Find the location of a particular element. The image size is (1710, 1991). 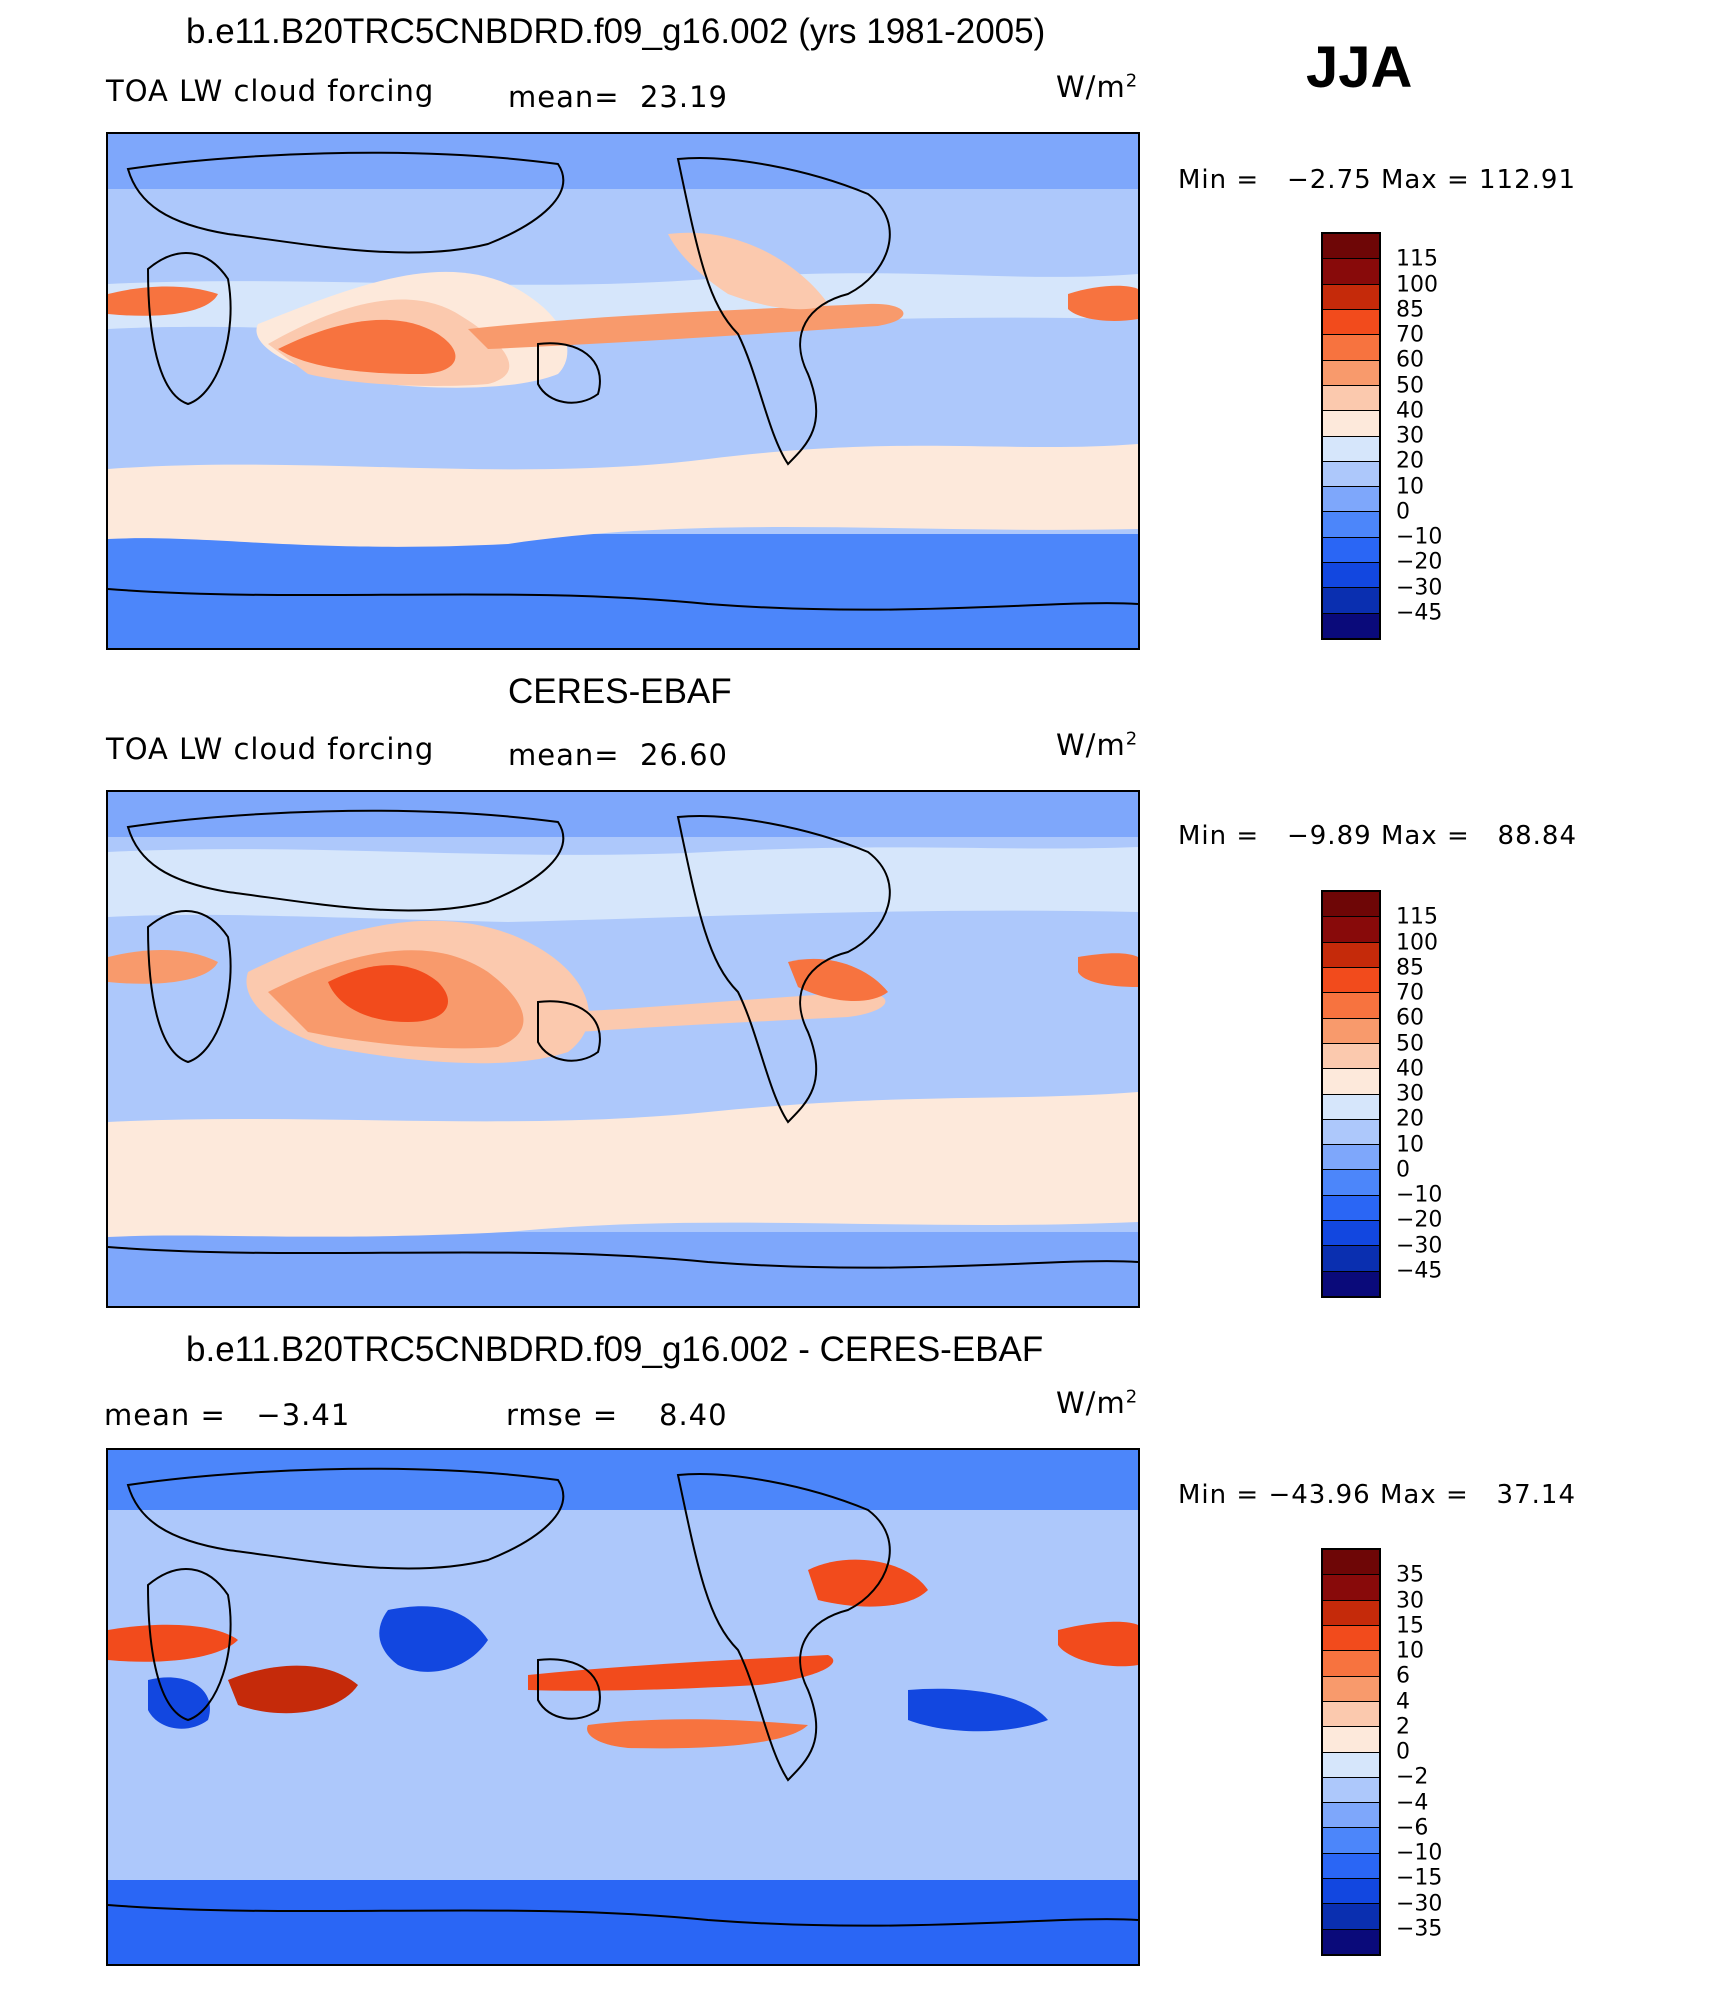

panel2-asia-monsoon-core is located at coordinates (388, 993).